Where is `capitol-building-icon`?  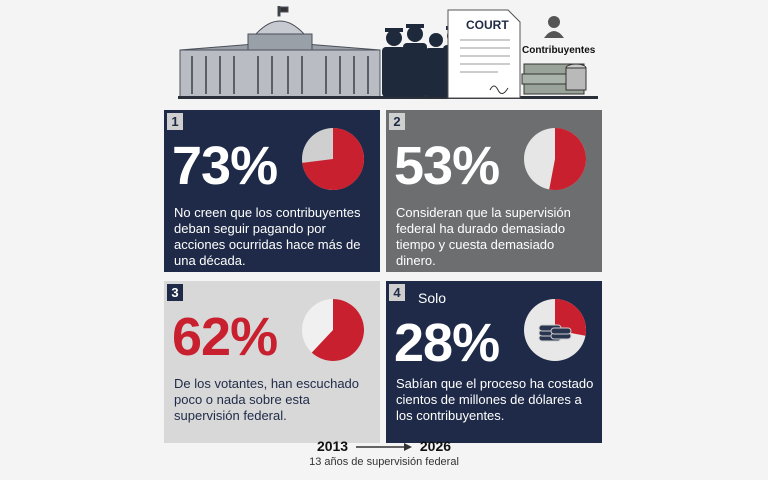 capitol-building-icon is located at coordinates (388, 52).